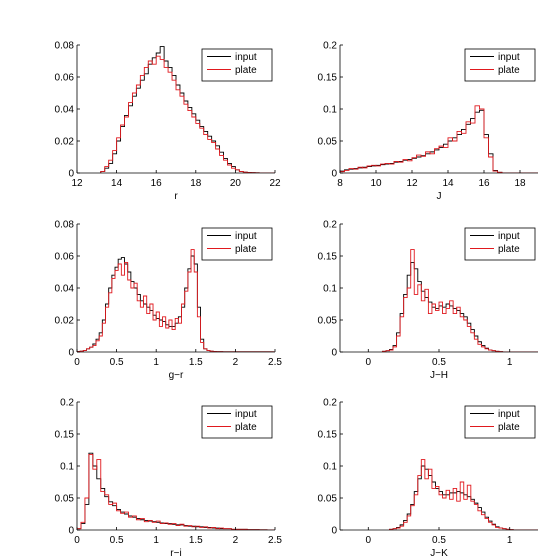  I want to click on x-axis-label: J−H, so click(439, 375).